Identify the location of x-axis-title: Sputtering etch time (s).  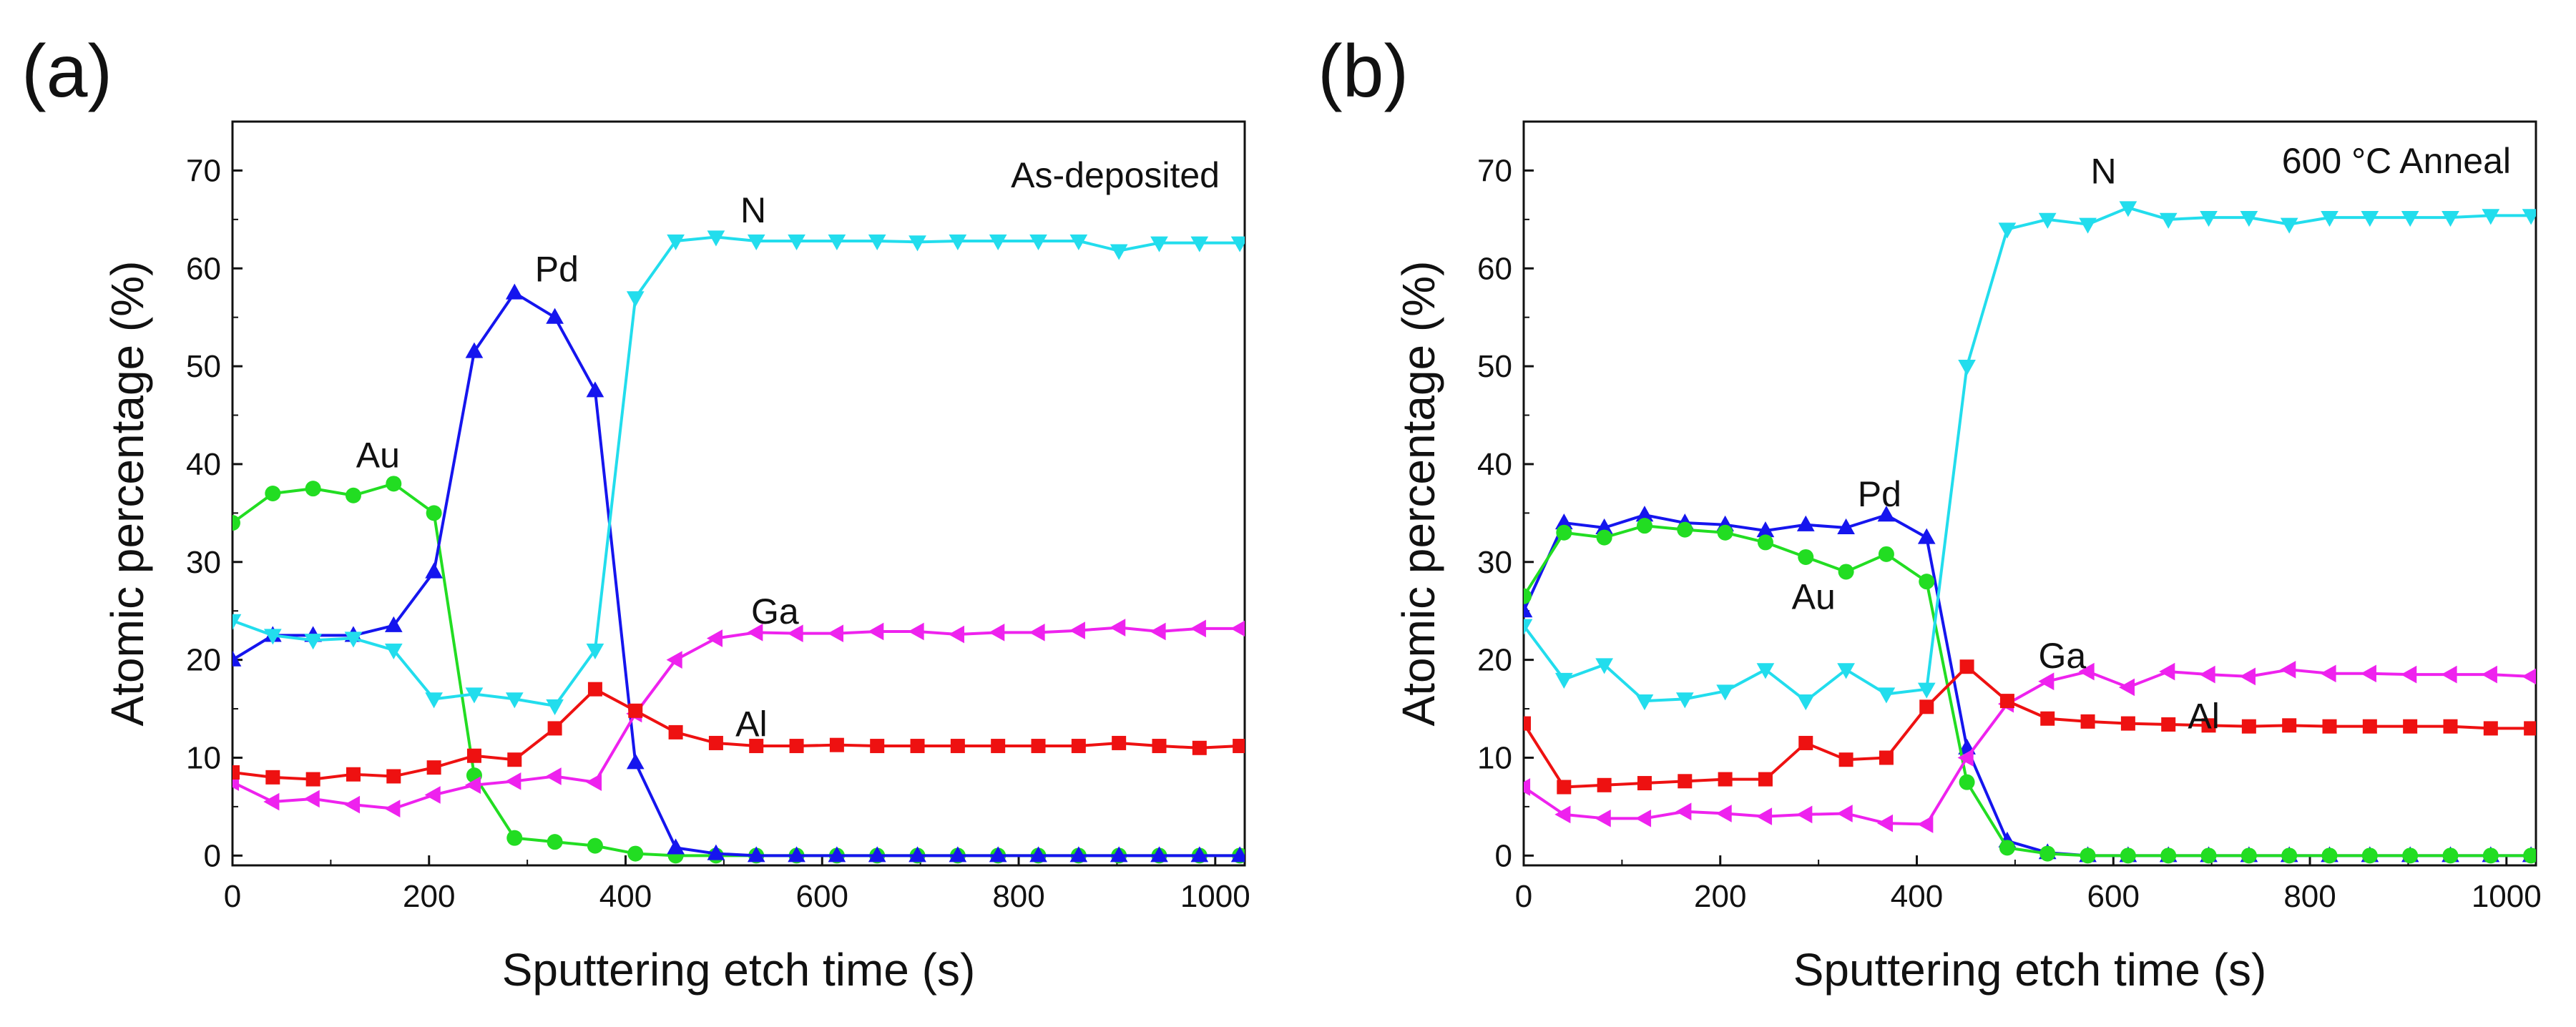
(739, 970).